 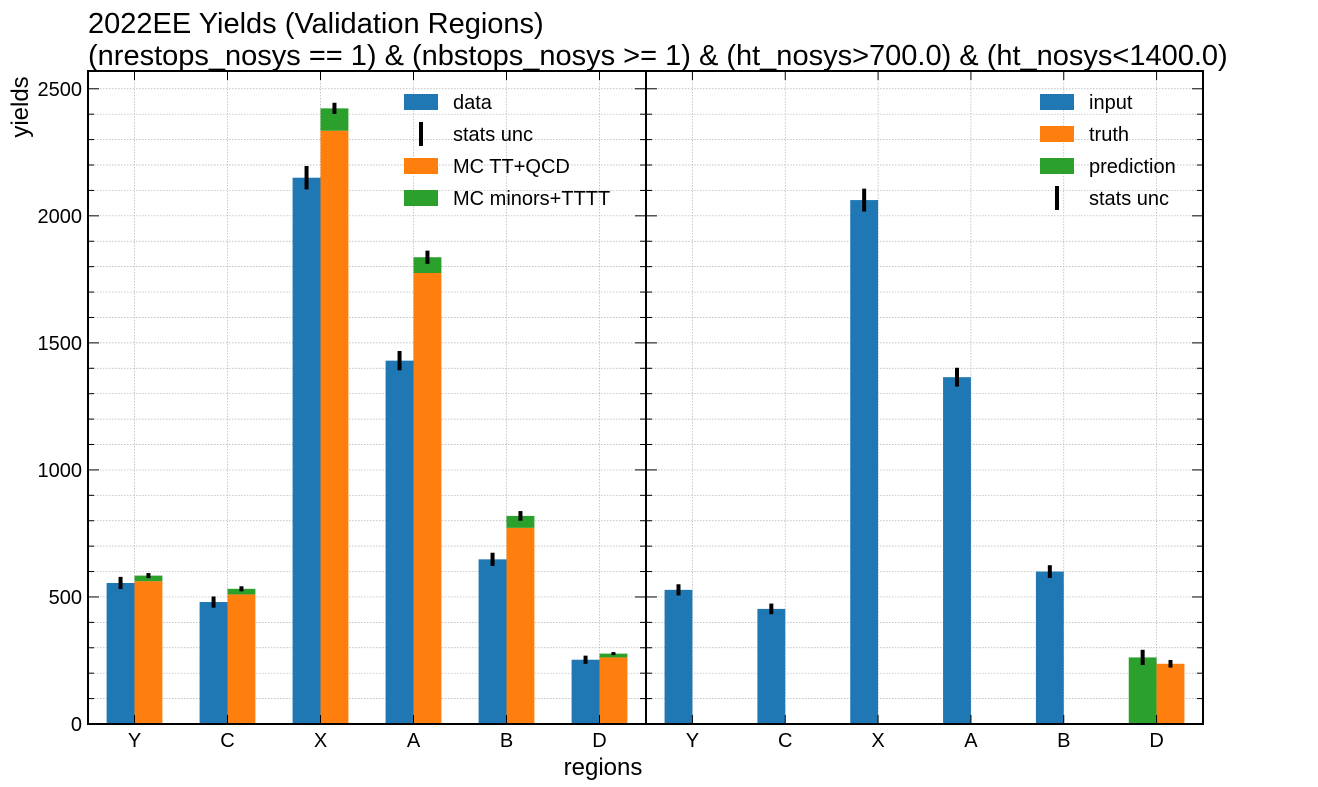 What do you see at coordinates (531, 199) in the screenshot?
I see `legend-label: MC minors+TTTT` at bounding box center [531, 199].